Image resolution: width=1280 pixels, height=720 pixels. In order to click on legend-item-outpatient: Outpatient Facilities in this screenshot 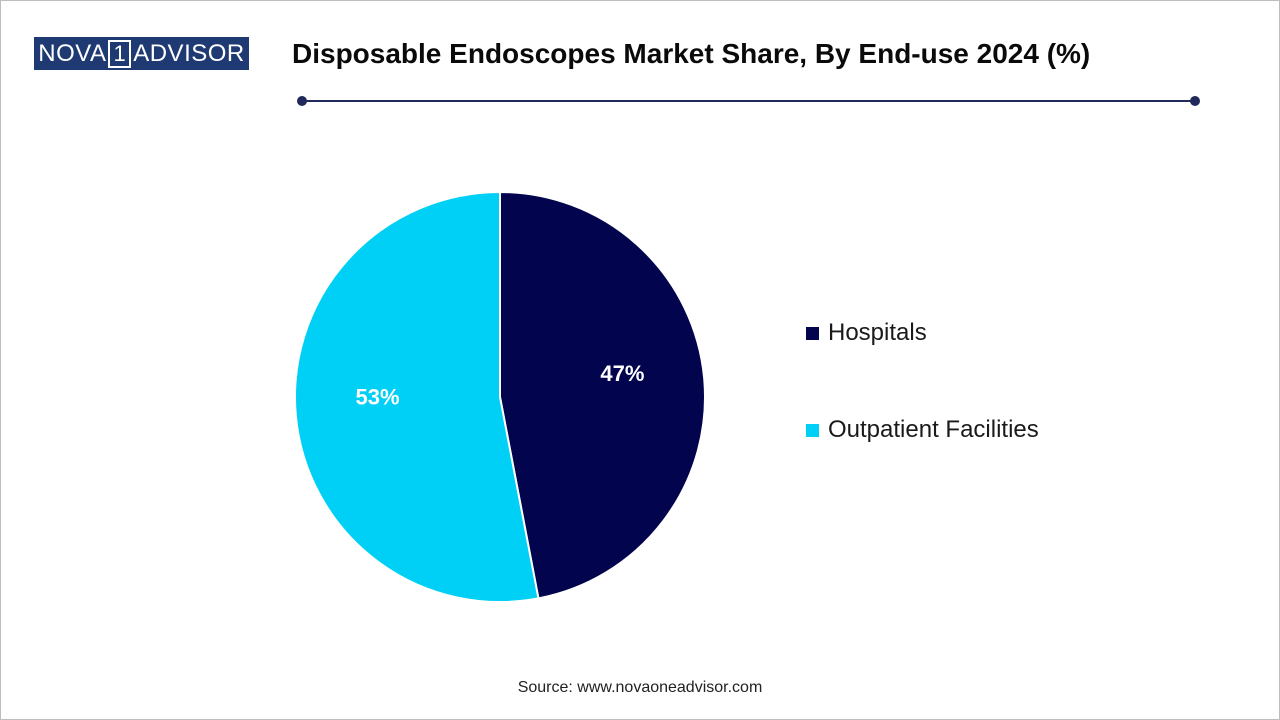, I will do `click(922, 430)`.